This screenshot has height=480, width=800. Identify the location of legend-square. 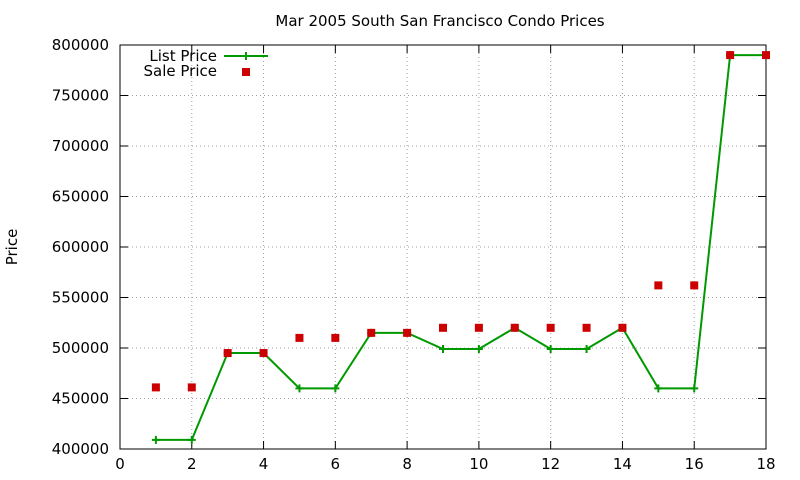
(246, 72).